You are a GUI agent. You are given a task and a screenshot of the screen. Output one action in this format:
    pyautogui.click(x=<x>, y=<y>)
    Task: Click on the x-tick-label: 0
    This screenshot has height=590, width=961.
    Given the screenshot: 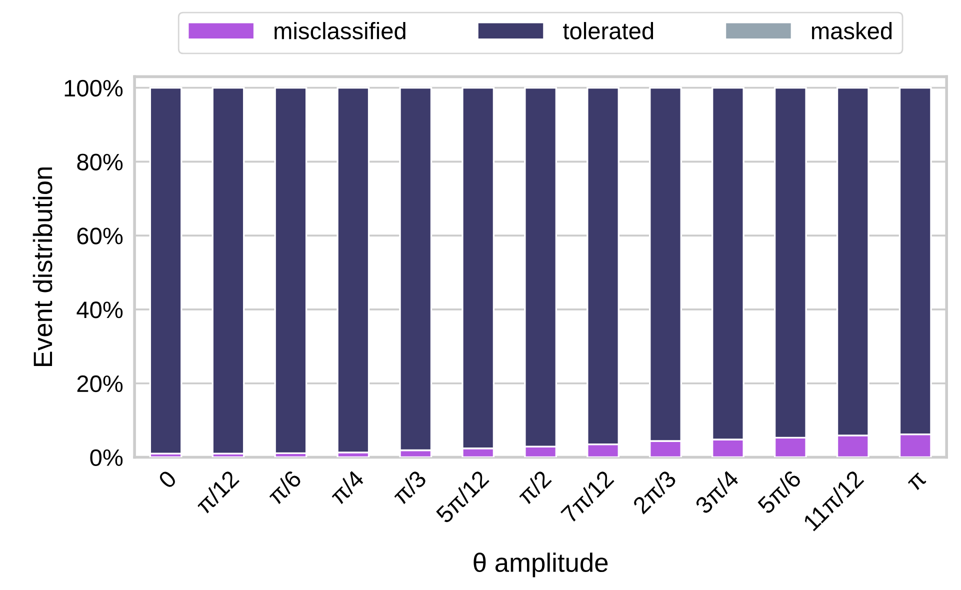 What is the action you would take?
    pyautogui.click(x=168, y=479)
    